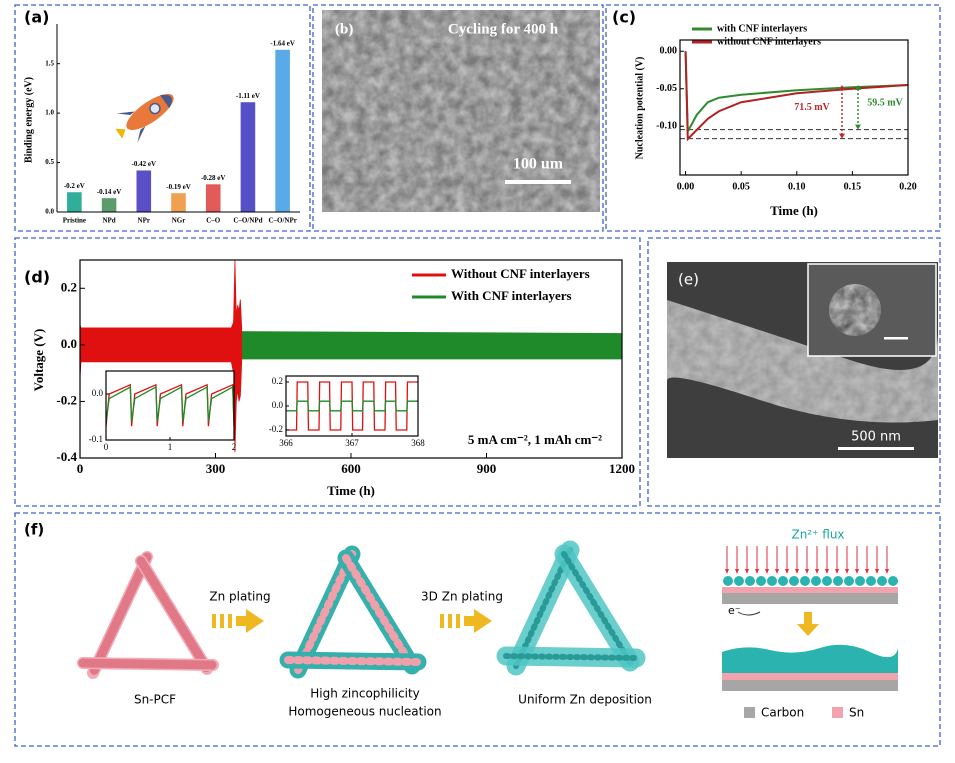  Describe the element at coordinates (624, 17) in the screenshot. I see `panel-label: (c)` at that location.